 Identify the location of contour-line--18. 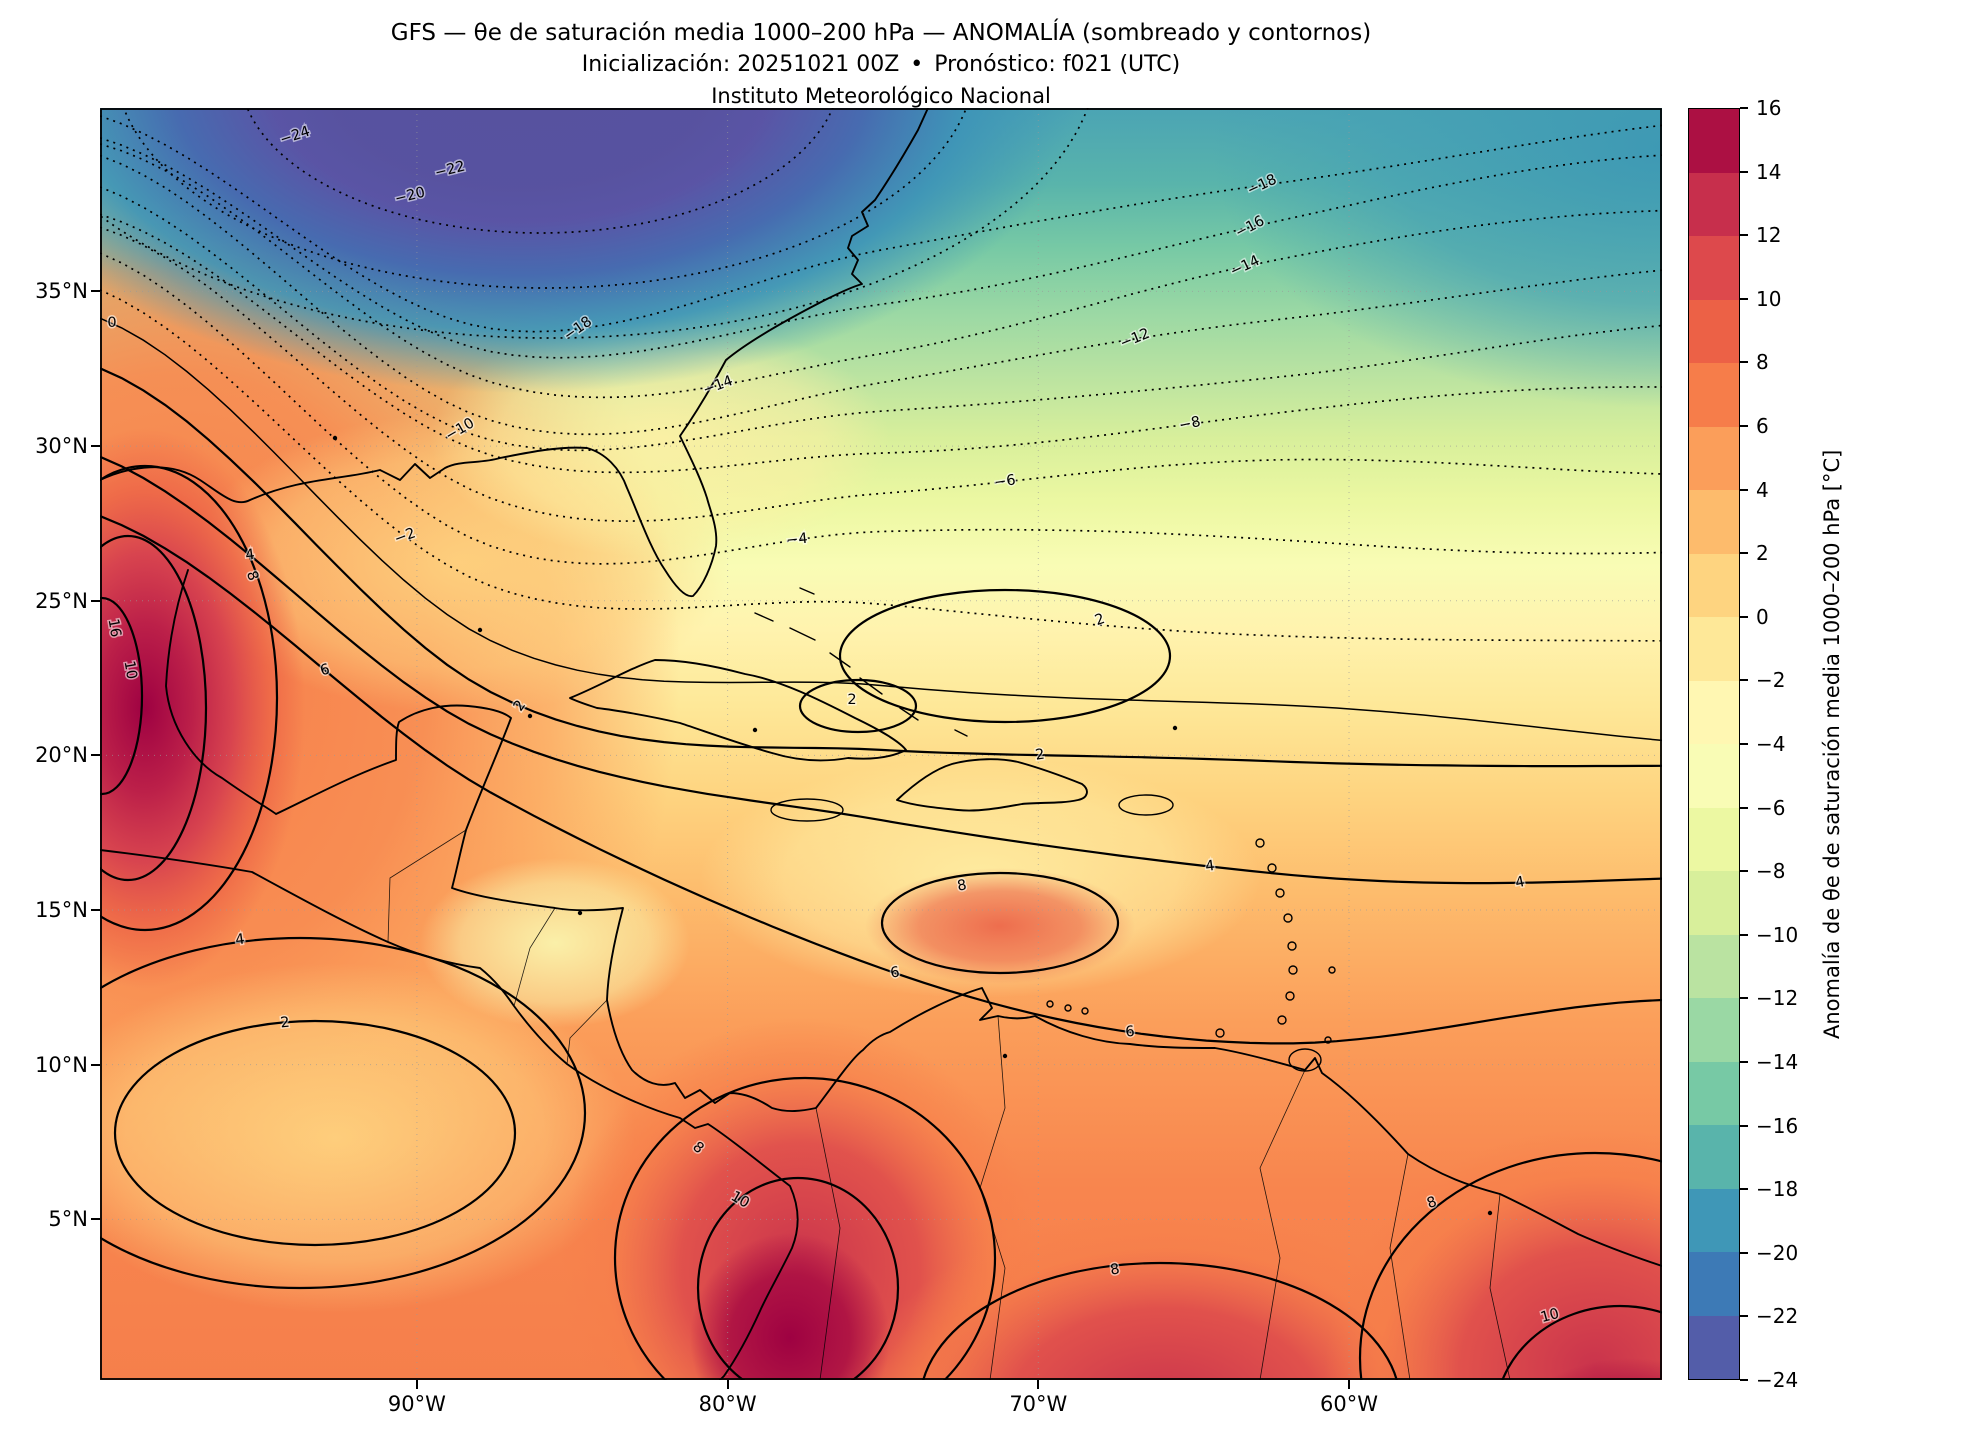
(881, 224).